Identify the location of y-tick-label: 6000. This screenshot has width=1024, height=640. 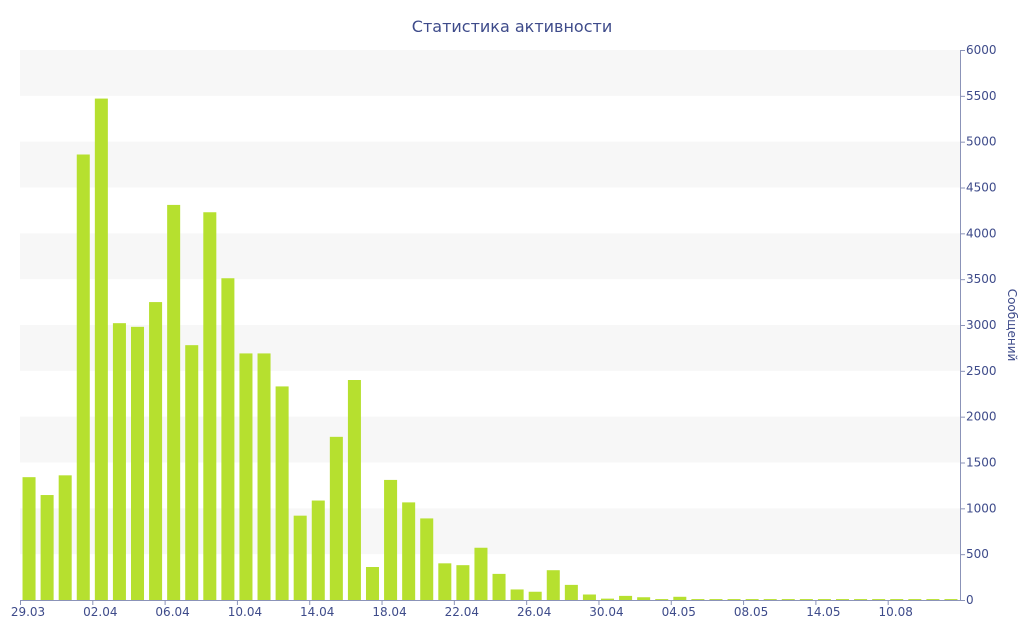
(981, 50).